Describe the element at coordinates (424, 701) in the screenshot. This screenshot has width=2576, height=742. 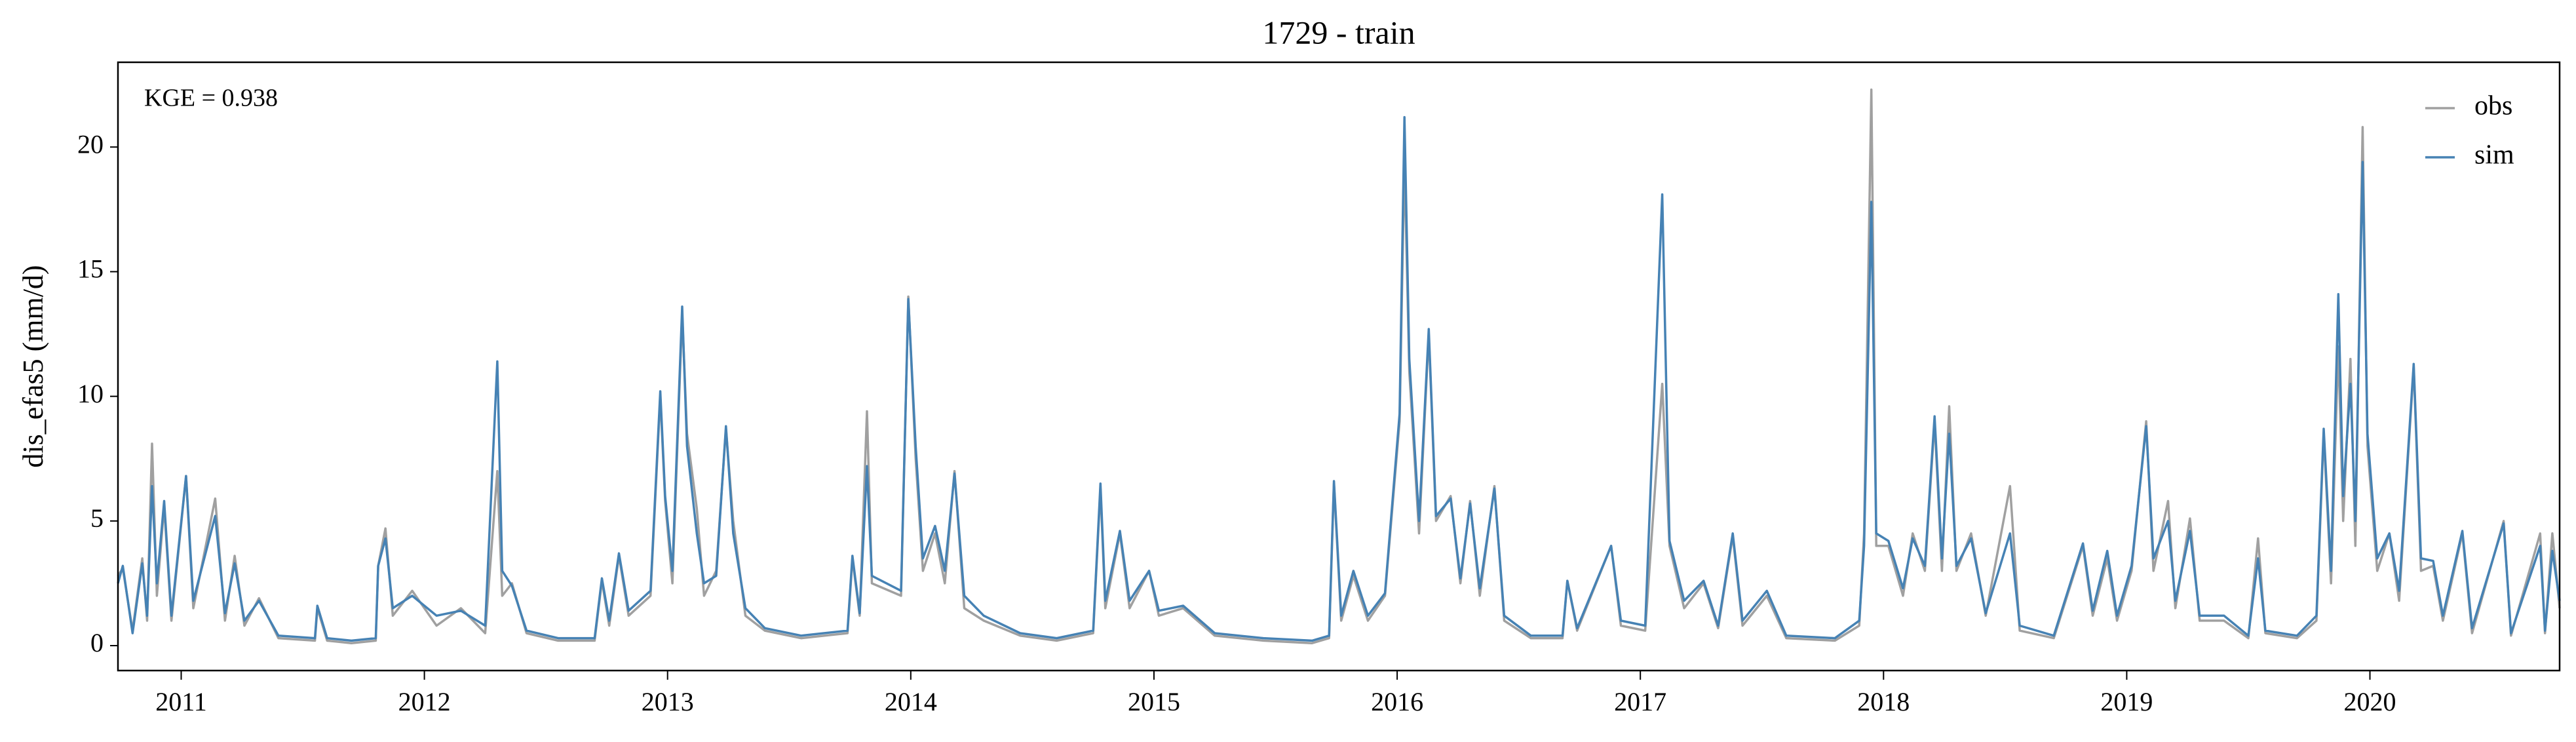
I see `x-tick-label: 2012` at that location.